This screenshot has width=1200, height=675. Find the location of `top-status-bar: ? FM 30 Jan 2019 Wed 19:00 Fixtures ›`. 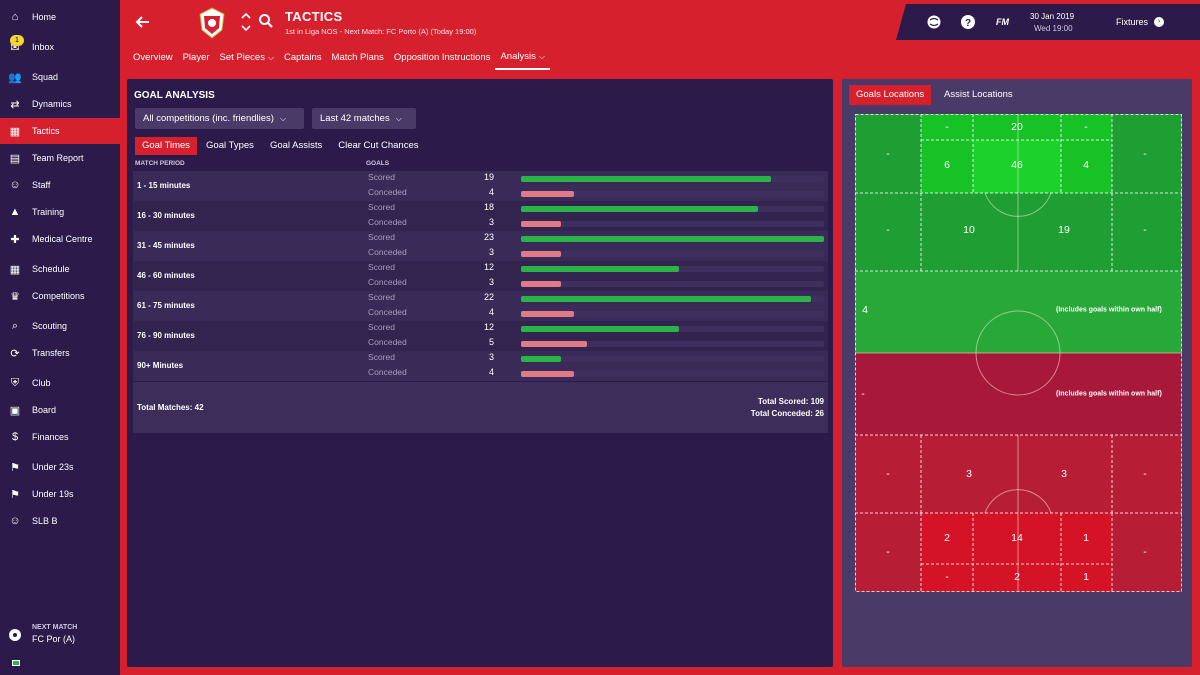

top-status-bar: ? FM 30 Jan 2019 Wed 19:00 Fixtures › is located at coordinates (1048, 22).